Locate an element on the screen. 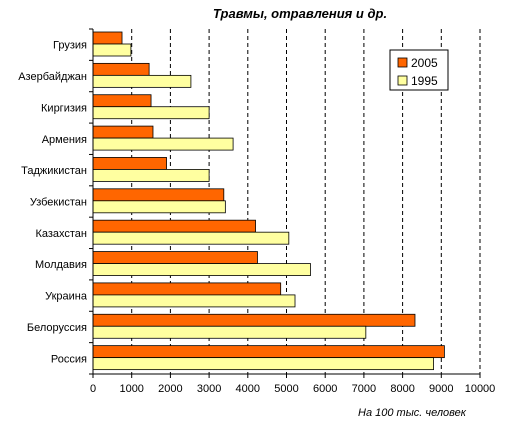  category-label: Молдавия is located at coordinates (61, 265).